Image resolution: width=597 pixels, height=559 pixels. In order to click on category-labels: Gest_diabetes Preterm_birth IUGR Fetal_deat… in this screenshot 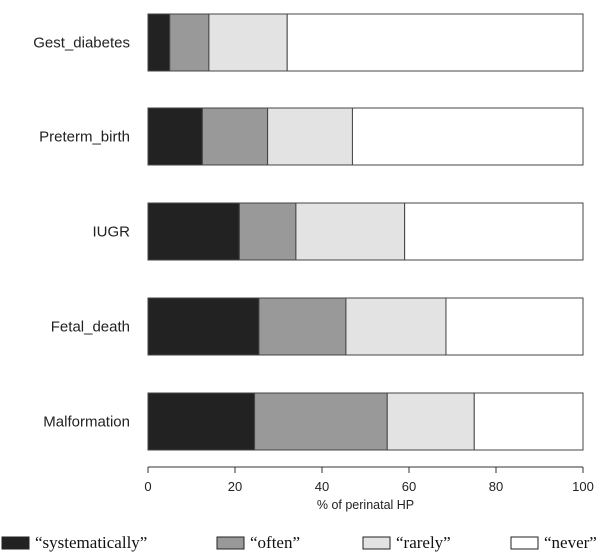, I will do `click(81, 233)`.